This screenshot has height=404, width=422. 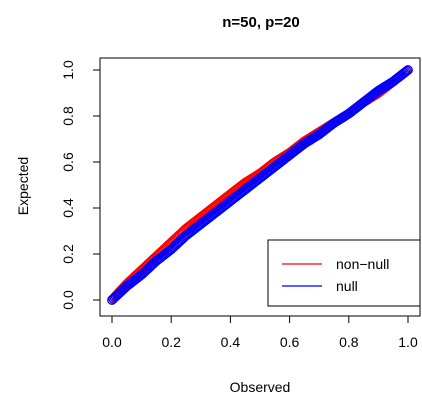 I want to click on chart-title: n=50, p=20, so click(x=261, y=22).